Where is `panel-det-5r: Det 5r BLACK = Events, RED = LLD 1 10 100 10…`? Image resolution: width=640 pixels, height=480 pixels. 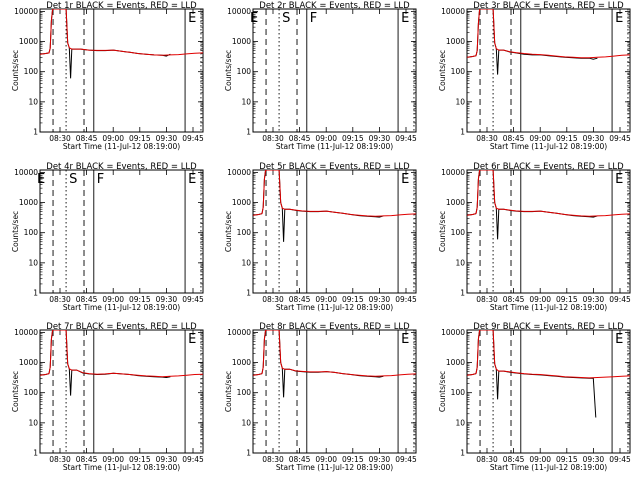
panel-det-5r: Det 5r BLACK = Events, RED = LLD 1 10 100 10… is located at coordinates (320, 237).